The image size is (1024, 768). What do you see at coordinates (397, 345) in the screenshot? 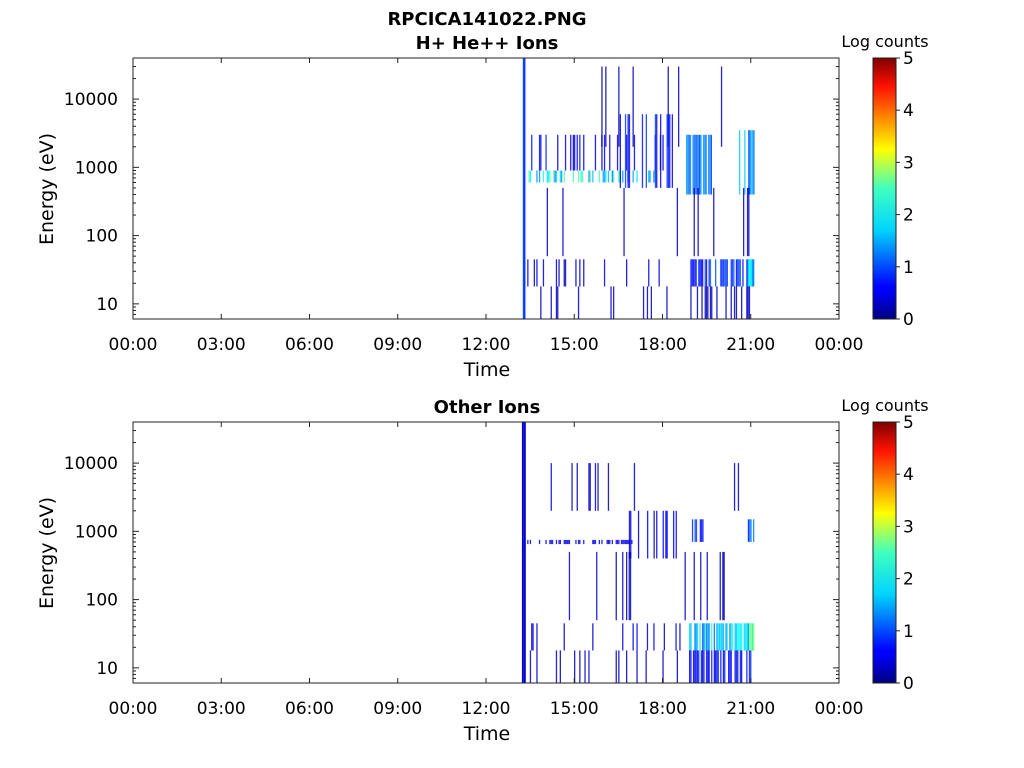
I see `x-tick-label: 09:00` at bounding box center [397, 345].